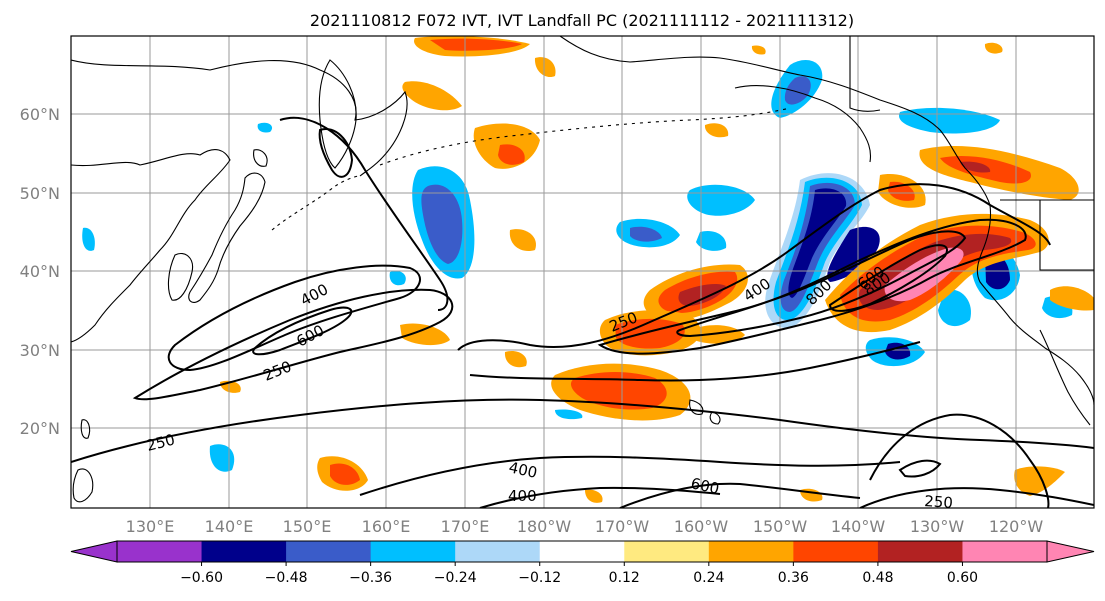 This screenshot has width=1105, height=601. Describe the element at coordinates (962, 578) in the screenshot. I see `colorbar-tick-label: 0.60` at that location.